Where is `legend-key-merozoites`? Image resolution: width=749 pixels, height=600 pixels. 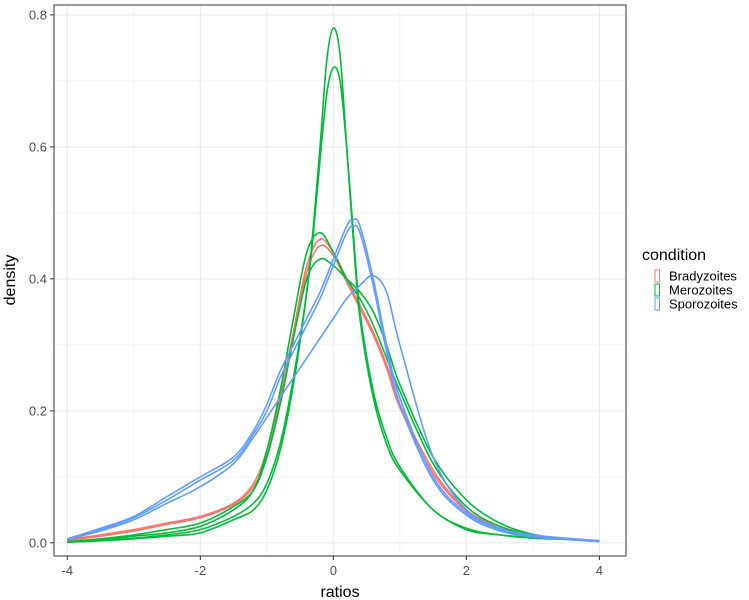
legend-key-merozoites is located at coordinates (657, 290).